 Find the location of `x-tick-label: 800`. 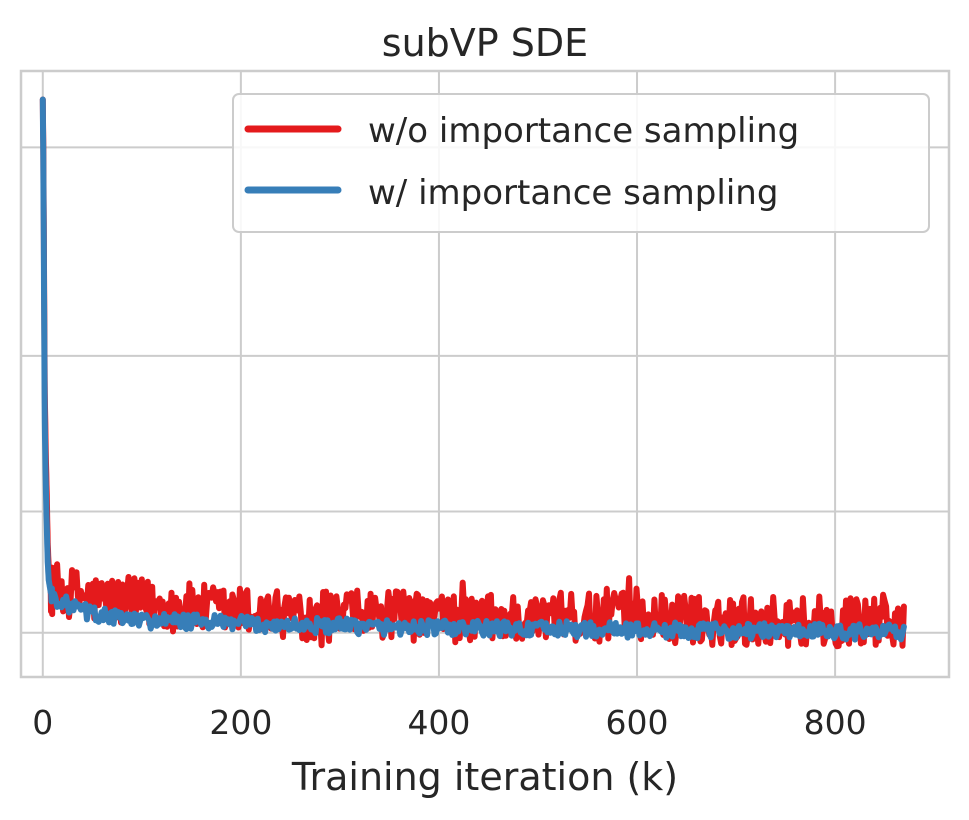

x-tick-label: 800 is located at coordinates (835, 722).